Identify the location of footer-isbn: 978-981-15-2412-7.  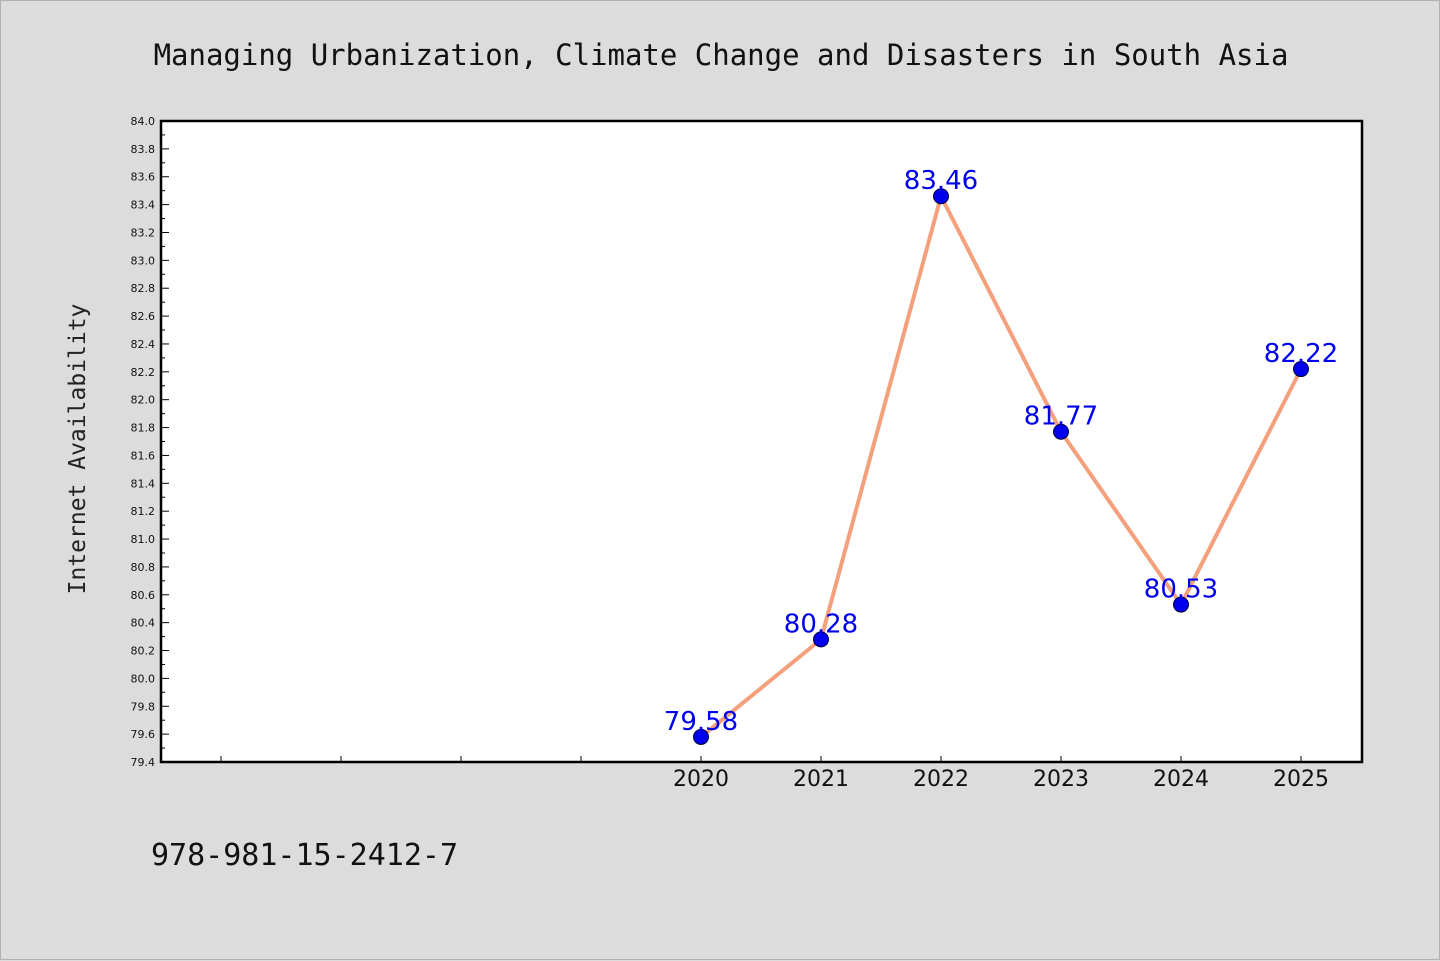
(304, 855).